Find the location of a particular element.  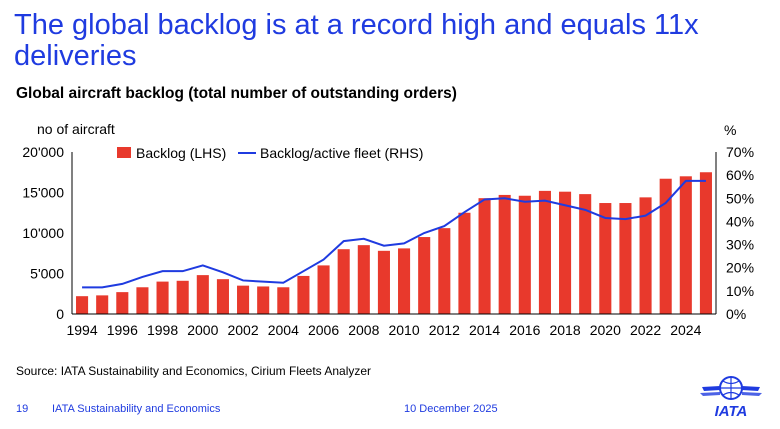

iata-logo: IATA is located at coordinates (731, 397).